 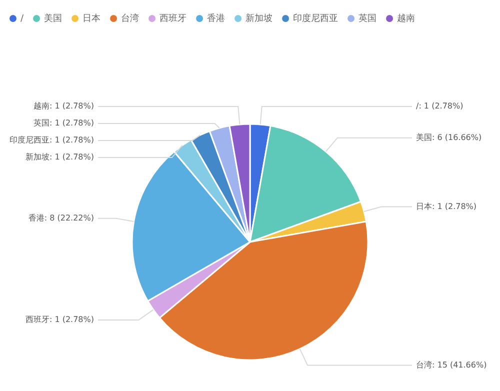 What do you see at coordinates (259, 18) in the screenshot?
I see `legend-label: 新加坡` at bounding box center [259, 18].